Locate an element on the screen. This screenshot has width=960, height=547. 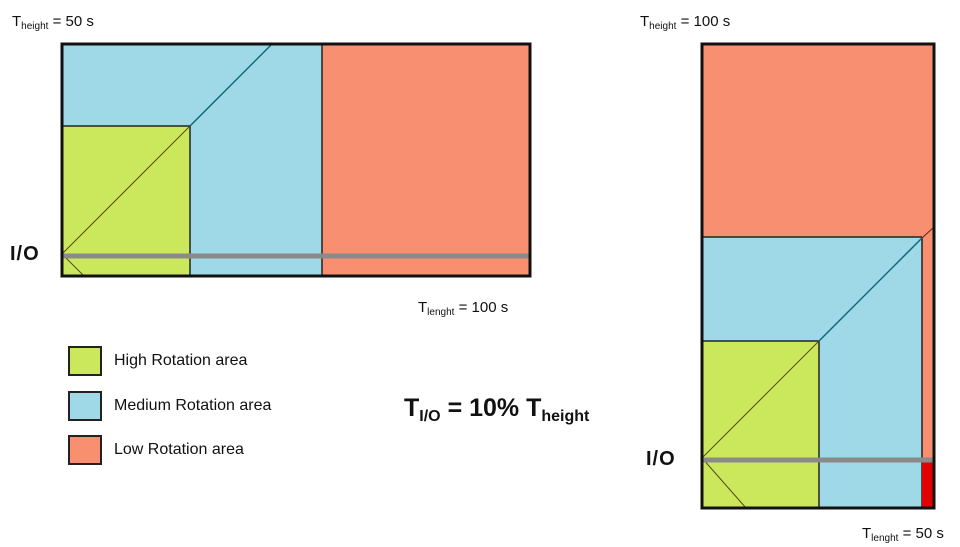
legend-label-medium: Medium Rotation area is located at coordinates (193, 405).